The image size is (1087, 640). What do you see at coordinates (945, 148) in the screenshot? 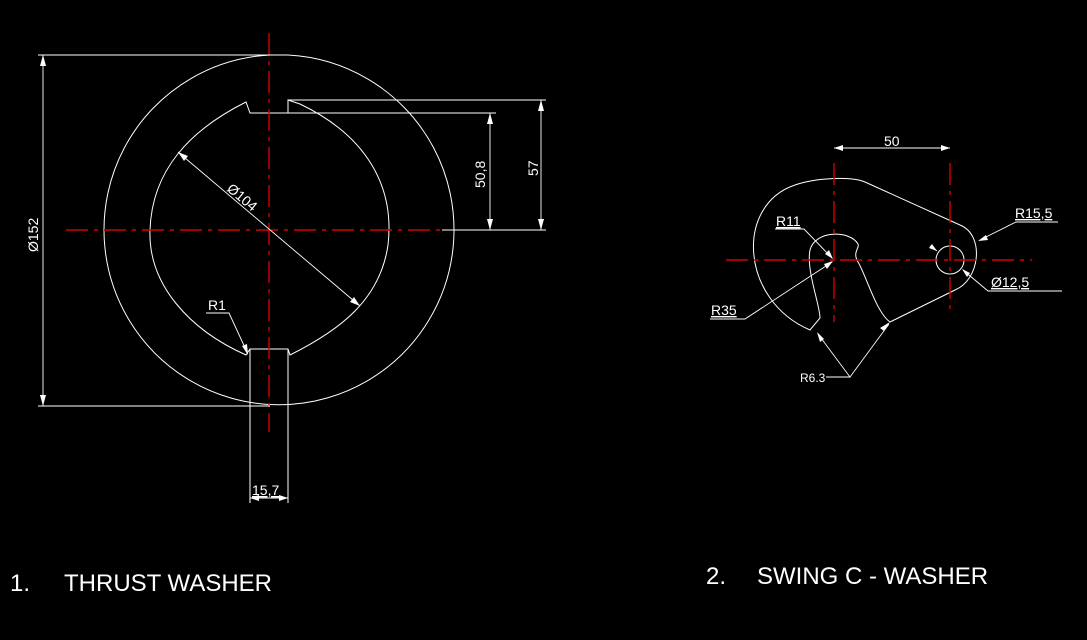
I see `dim-center-dist-arrow-right` at bounding box center [945, 148].